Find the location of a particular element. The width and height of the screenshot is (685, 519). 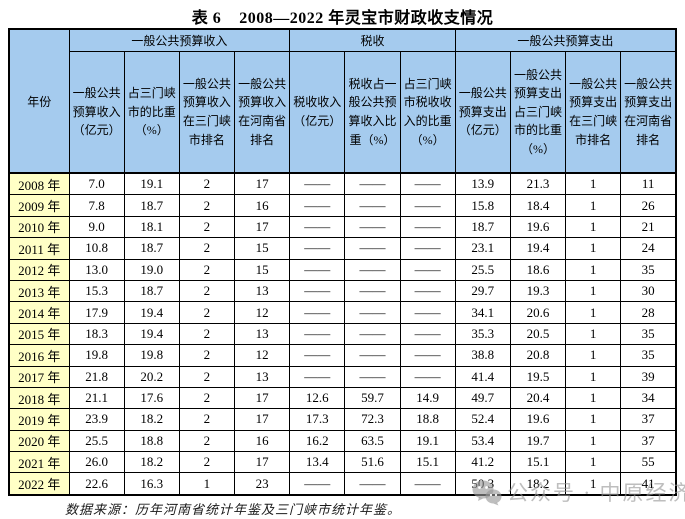

value-cell: 12.6 is located at coordinates (317, 398).